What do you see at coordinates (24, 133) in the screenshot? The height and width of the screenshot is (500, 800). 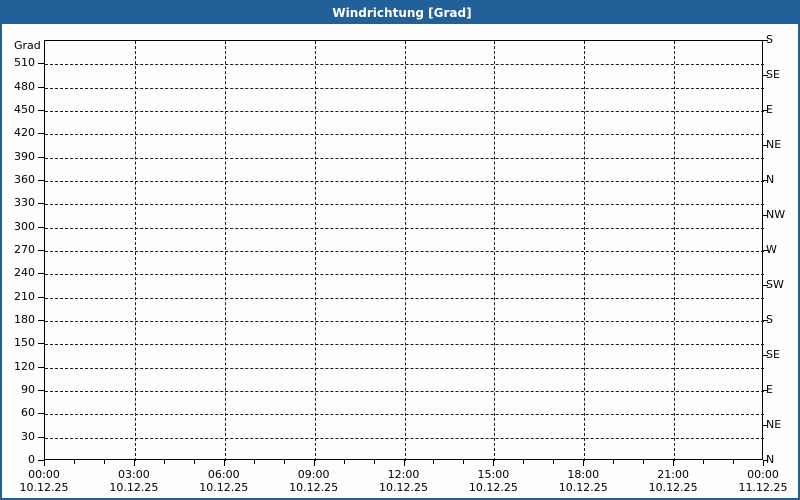 I see `y-axis-label-left: 420` at bounding box center [24, 133].